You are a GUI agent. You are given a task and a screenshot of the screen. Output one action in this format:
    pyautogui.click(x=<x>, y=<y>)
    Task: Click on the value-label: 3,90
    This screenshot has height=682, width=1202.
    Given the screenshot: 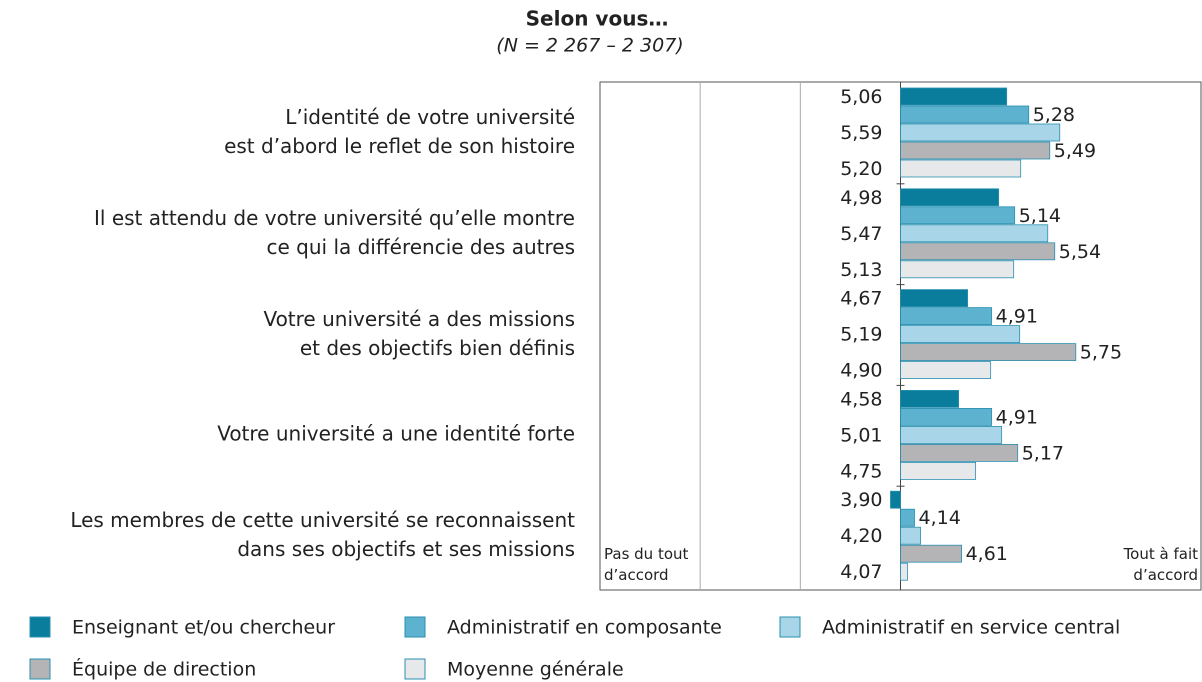 What is the action you would take?
    pyautogui.click(x=861, y=500)
    